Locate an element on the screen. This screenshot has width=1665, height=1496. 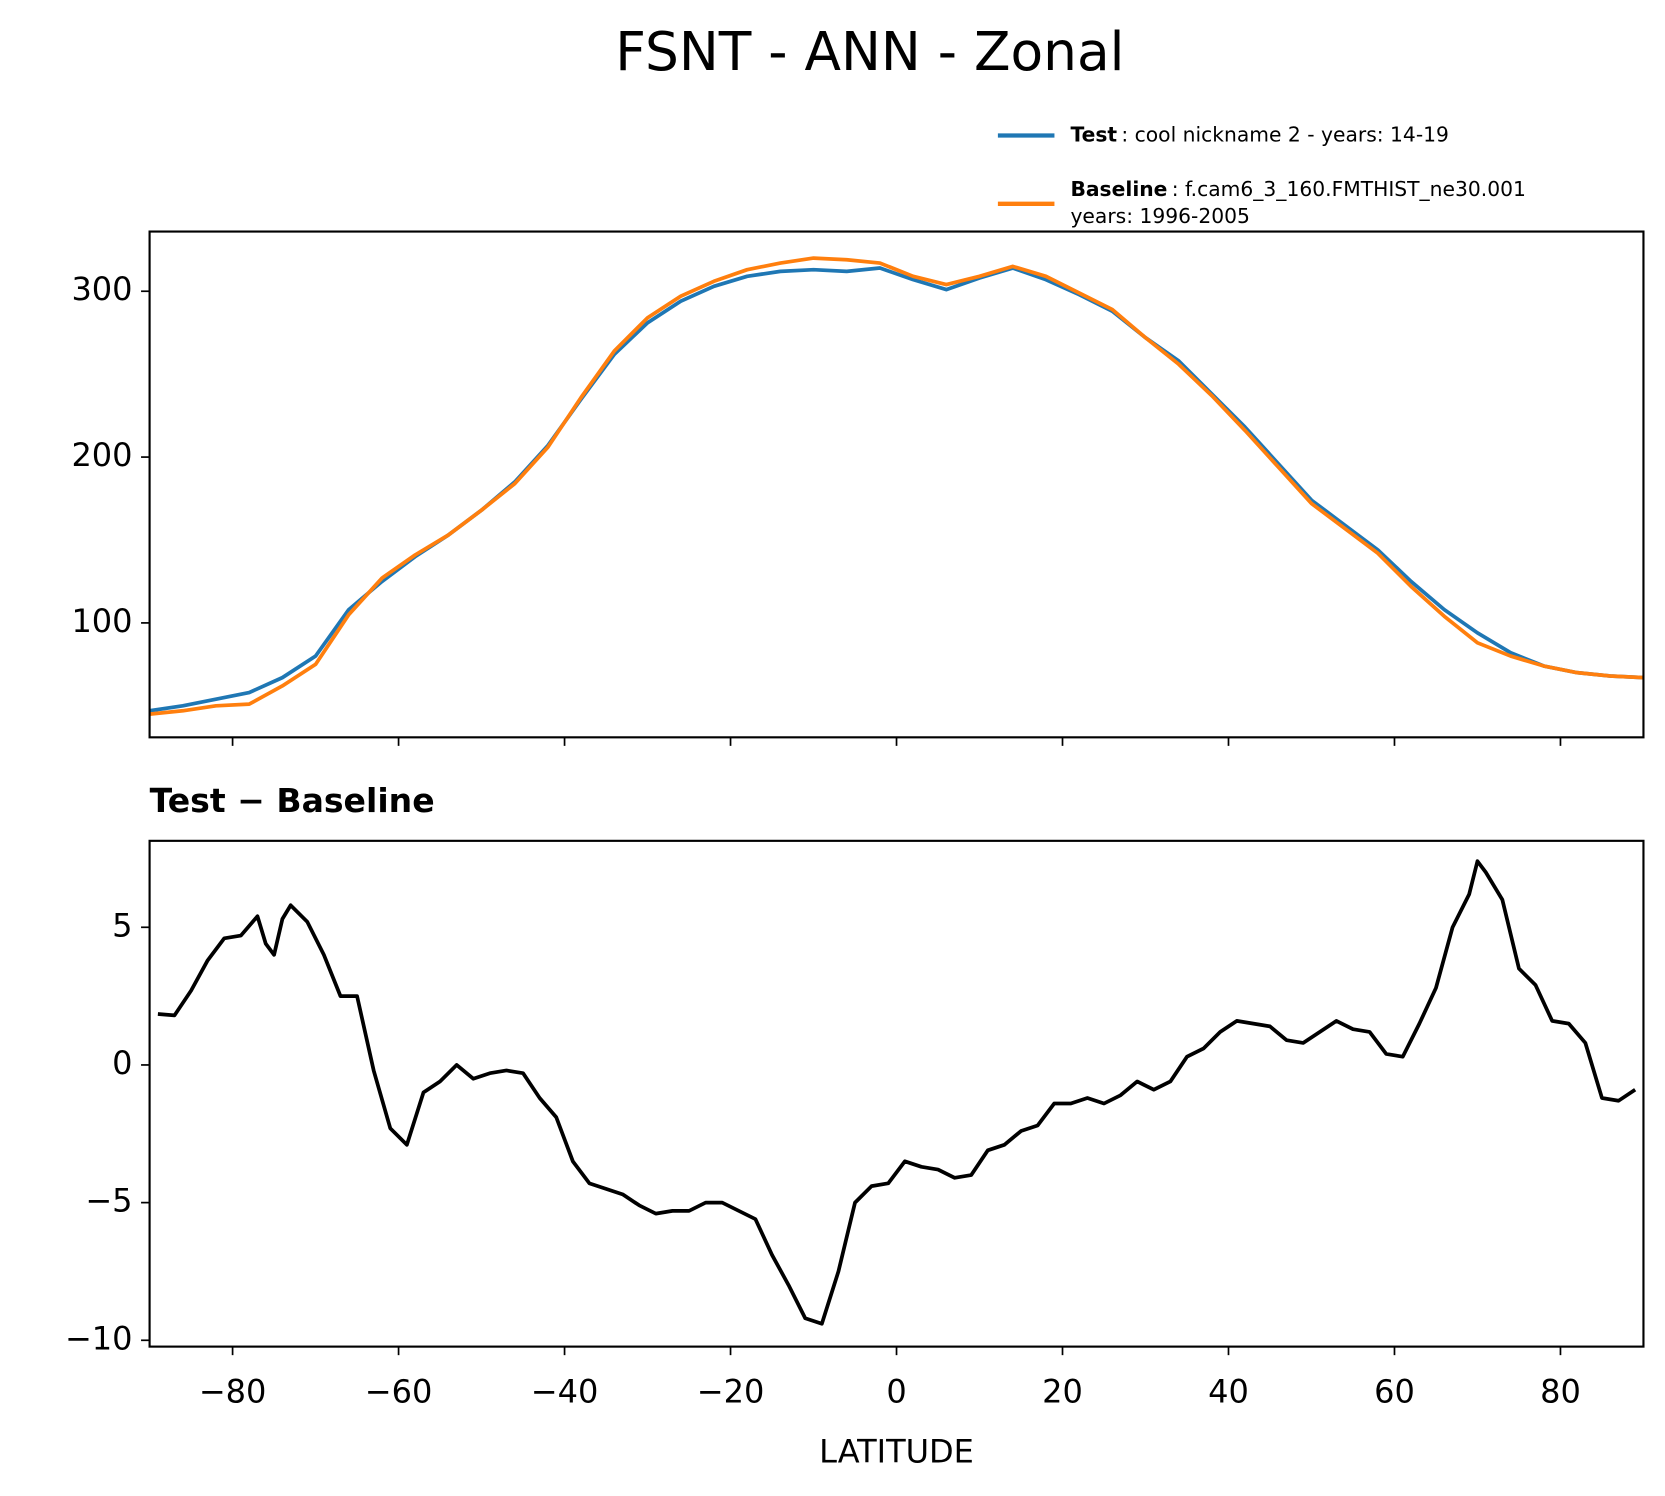
figure-title: FSNT - ANN - Zonal is located at coordinates (869, 51).